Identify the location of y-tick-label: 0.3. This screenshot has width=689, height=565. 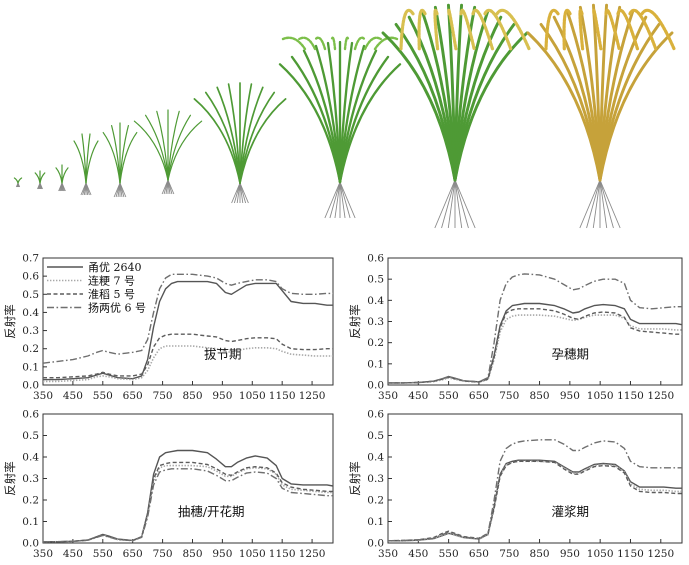
(30, 331).